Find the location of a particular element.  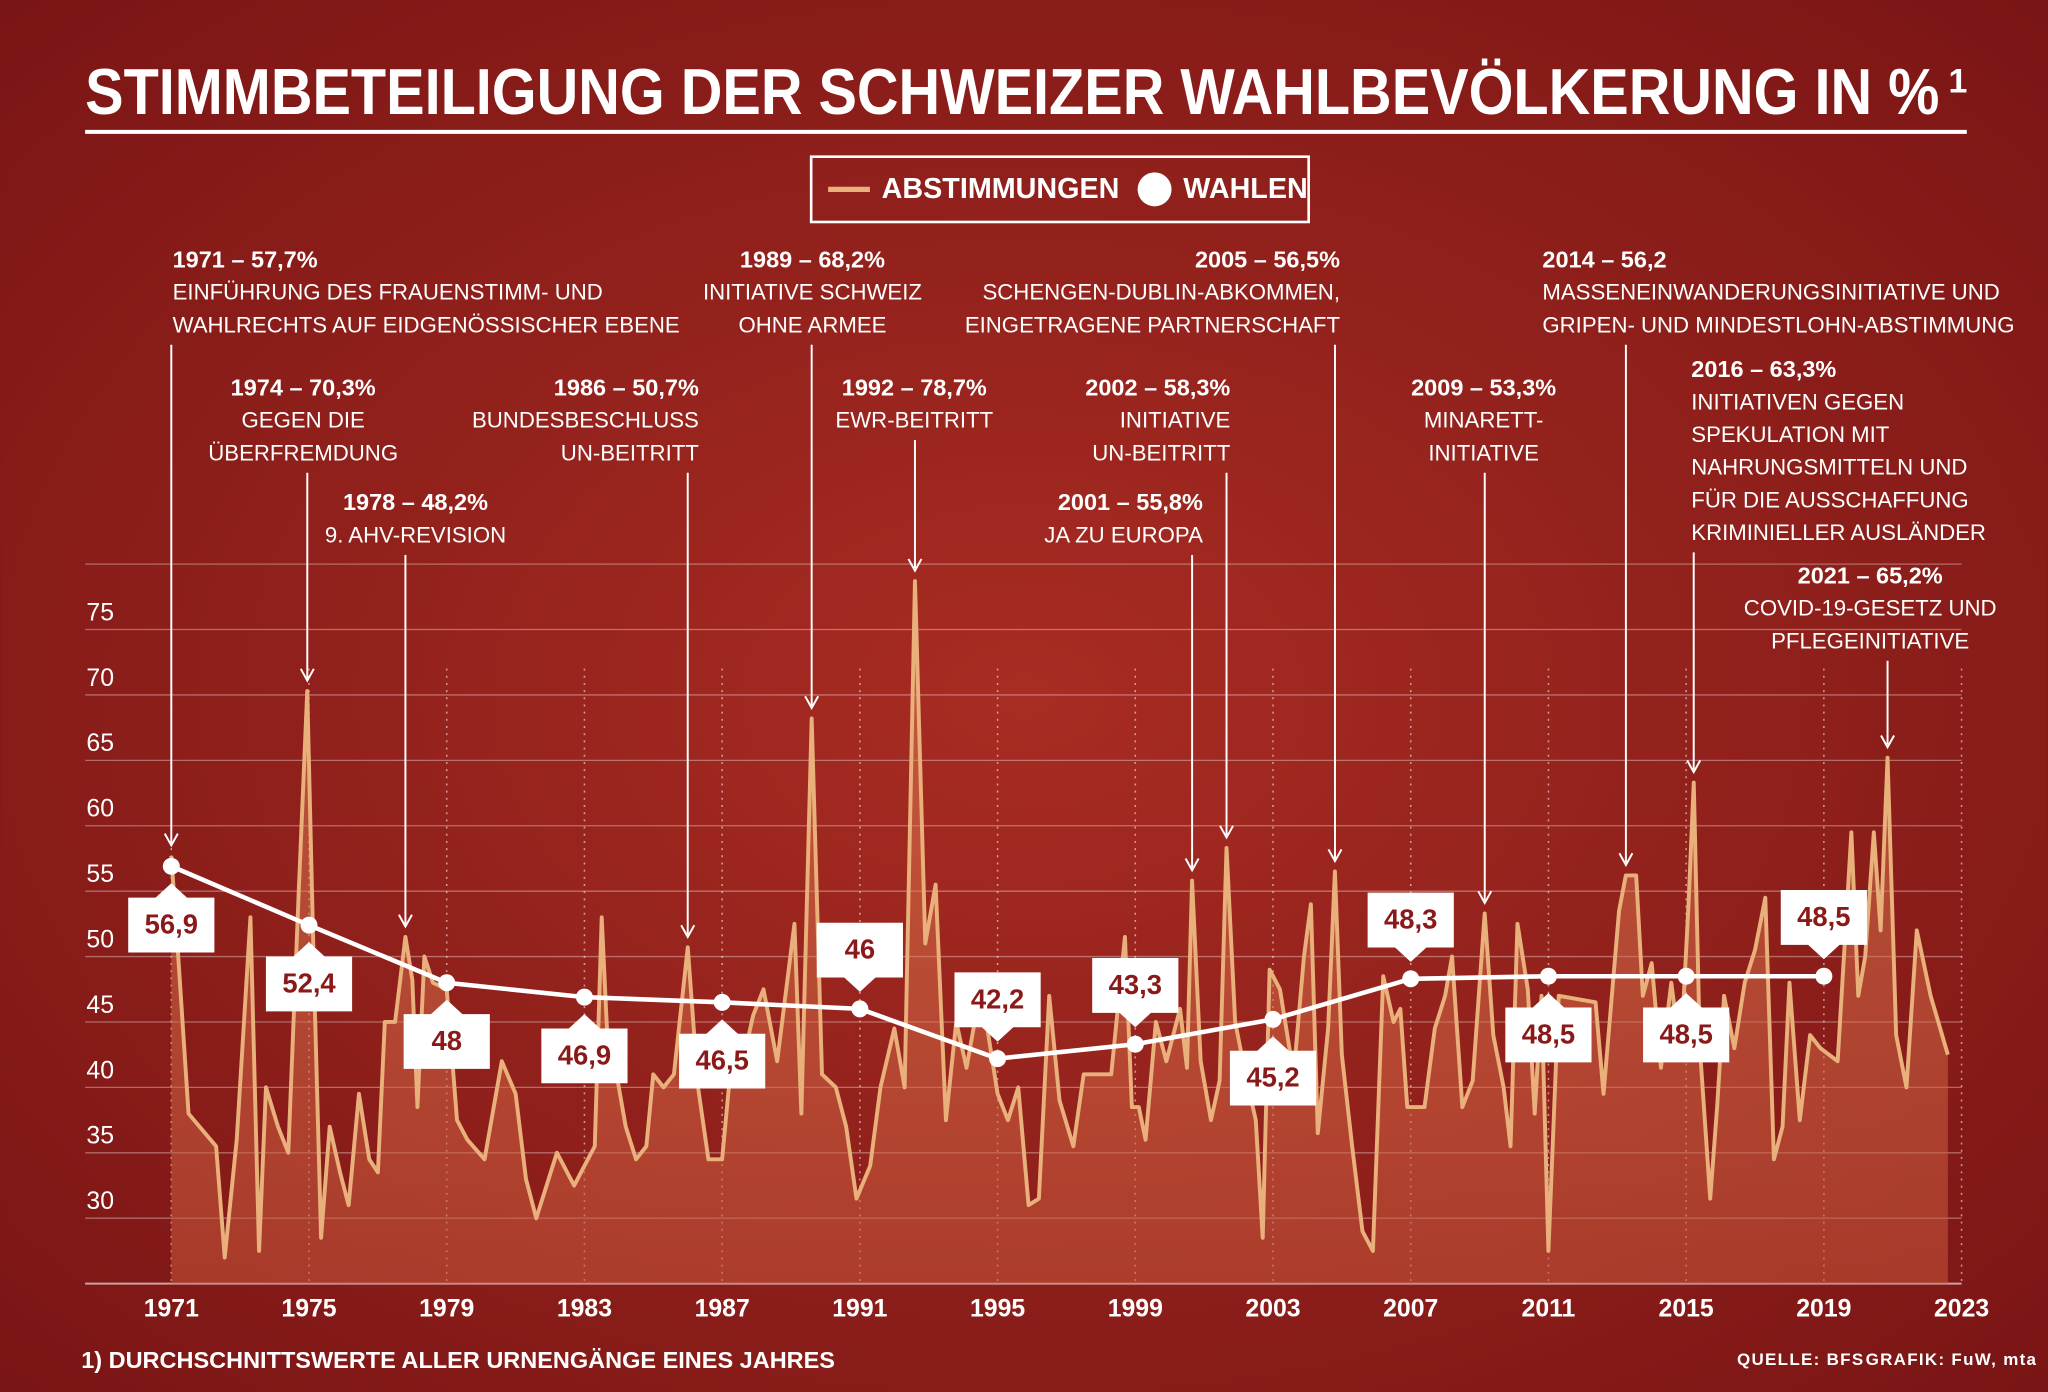

annotation-title: 2009 – 53,3% is located at coordinates (1483, 387).